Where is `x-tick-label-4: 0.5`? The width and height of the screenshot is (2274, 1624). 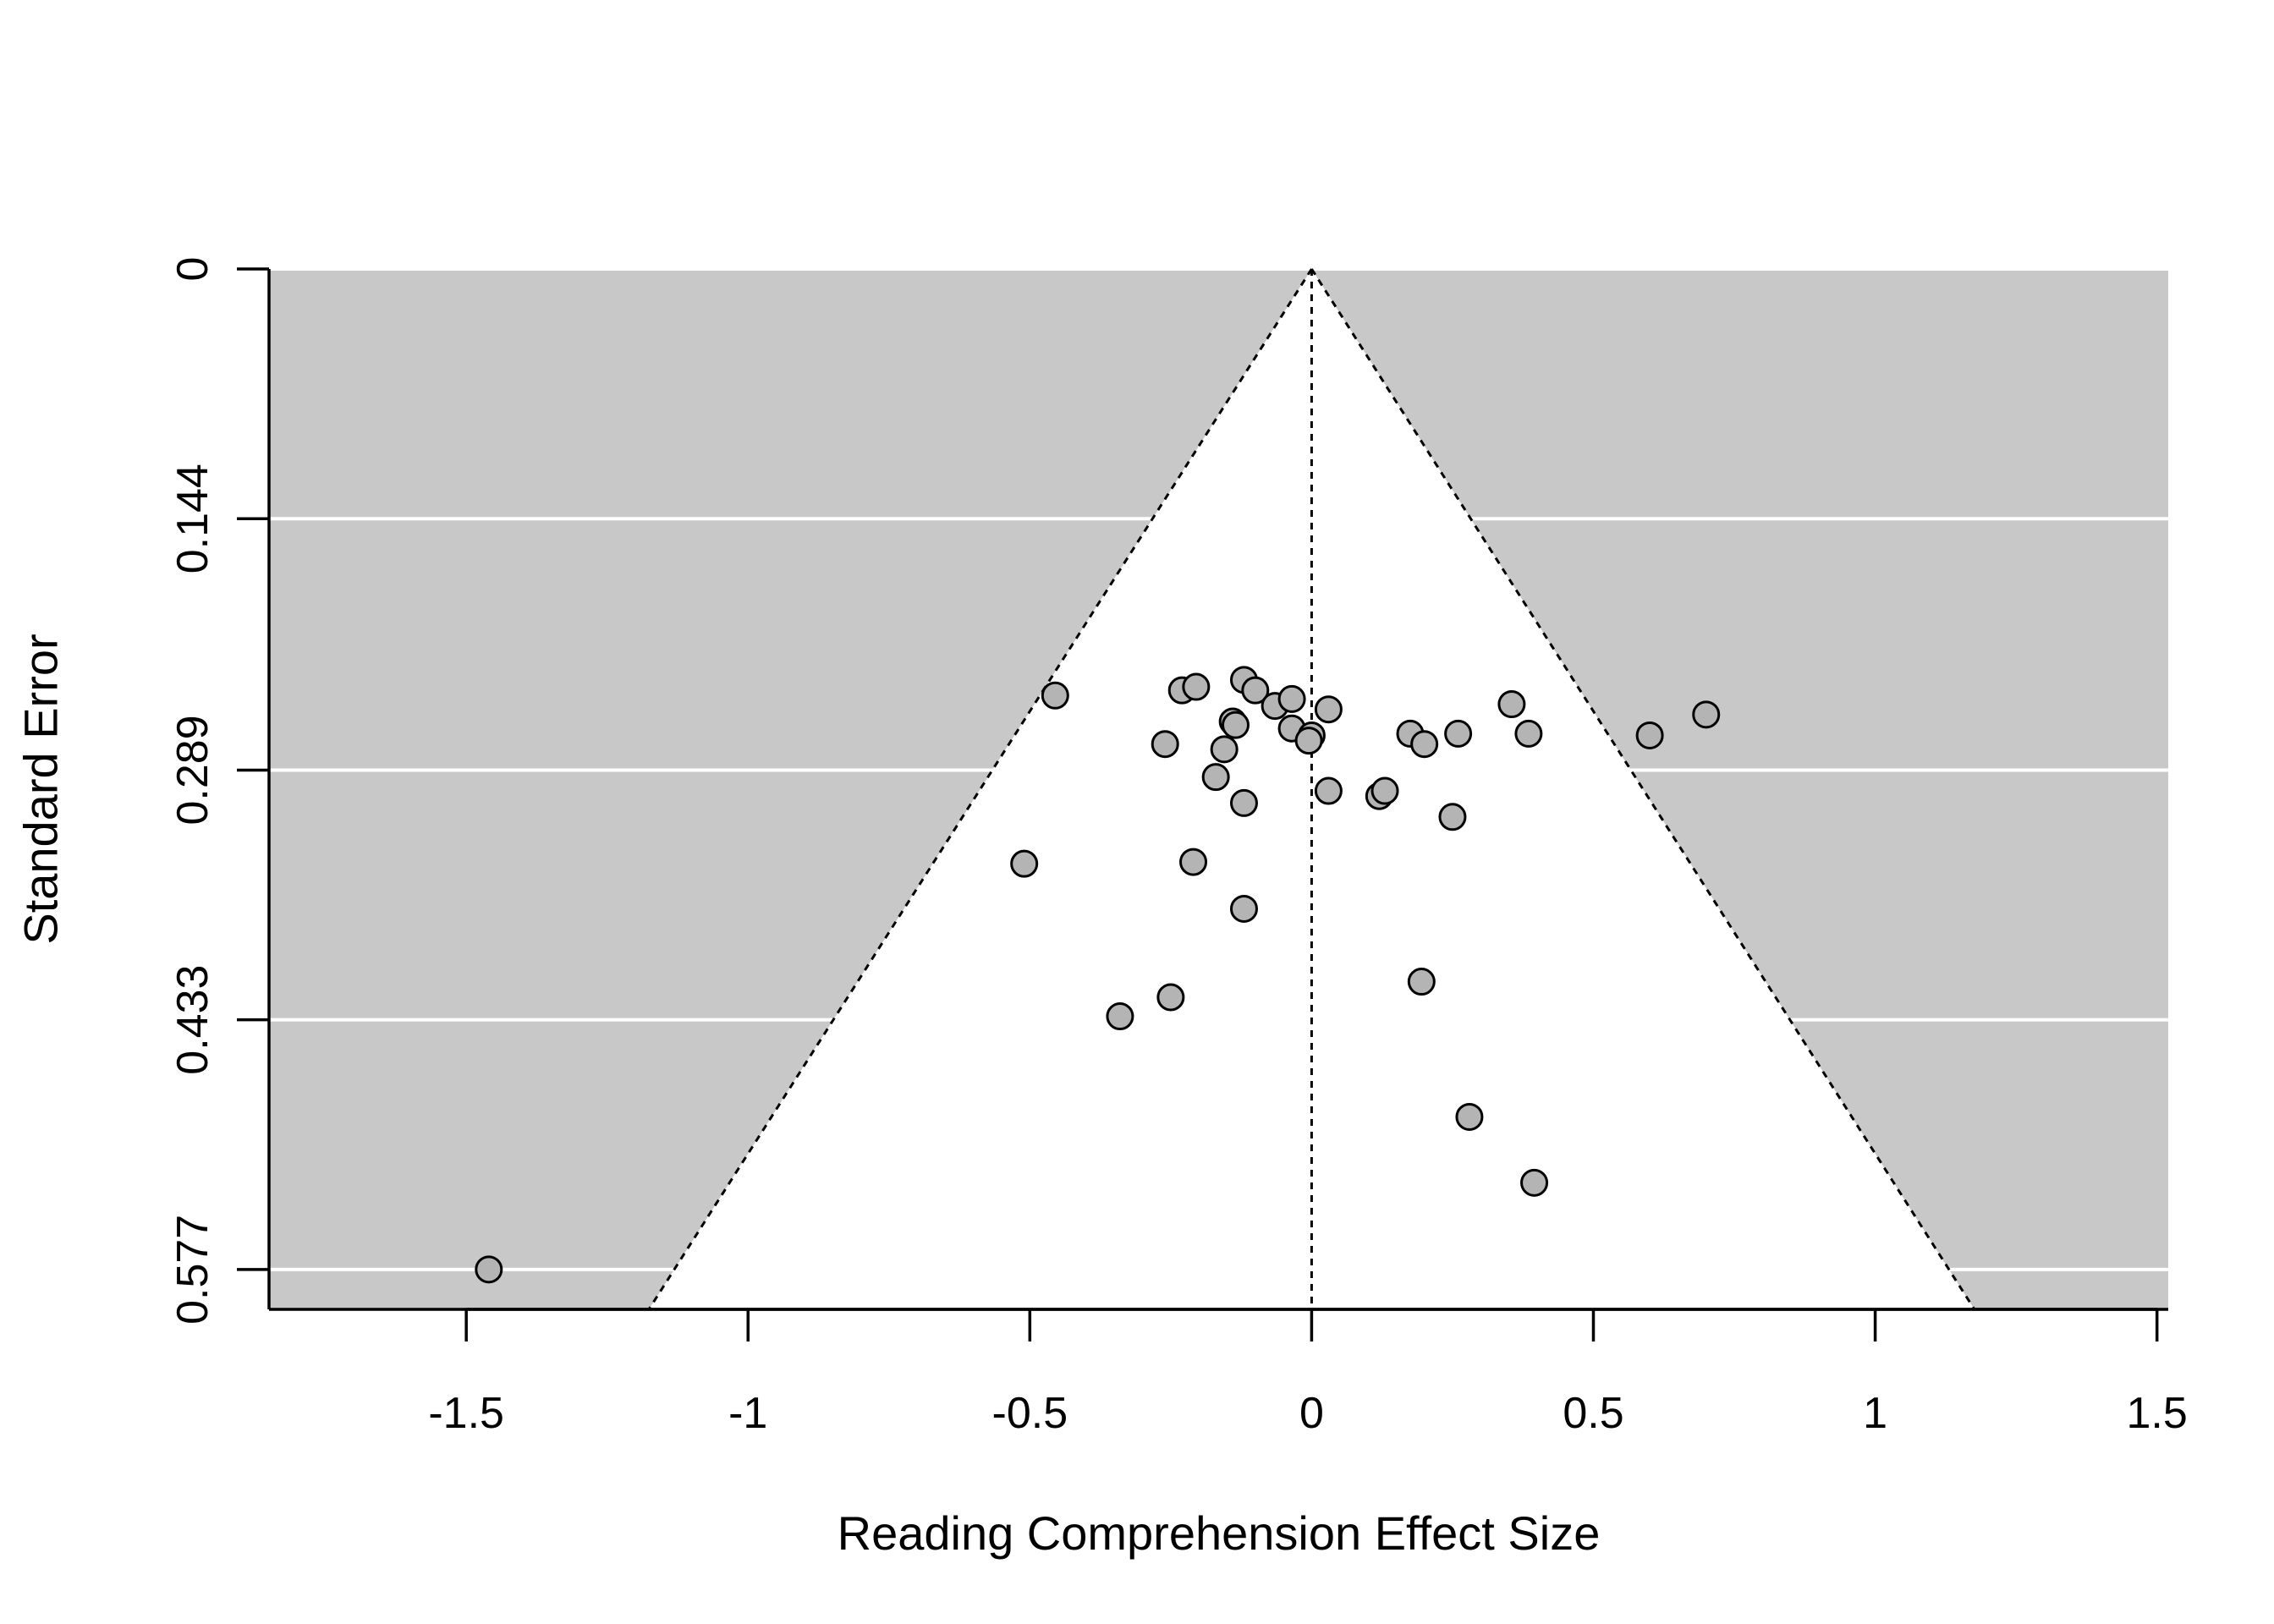 x-tick-label-4: 0.5 is located at coordinates (1593, 1413).